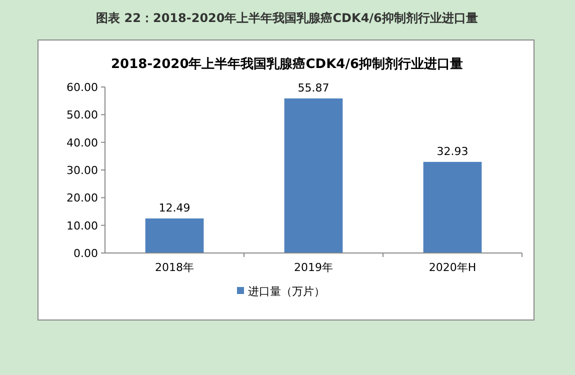 This screenshot has width=575, height=375. Describe the element at coordinates (82, 115) in the screenshot. I see `y-tick-label: 50.00` at that location.